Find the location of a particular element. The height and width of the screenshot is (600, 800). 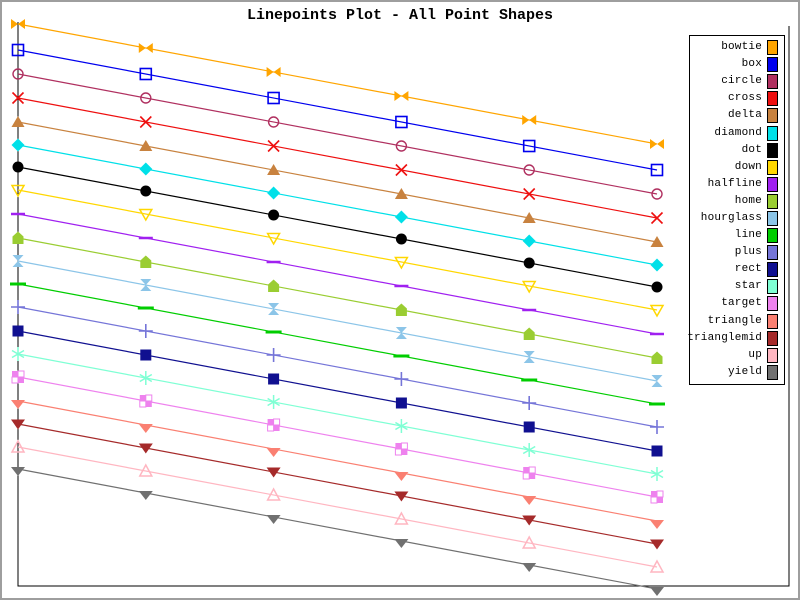

chart-title: Linepoints Plot - All Point Shapes is located at coordinates (400, 15).